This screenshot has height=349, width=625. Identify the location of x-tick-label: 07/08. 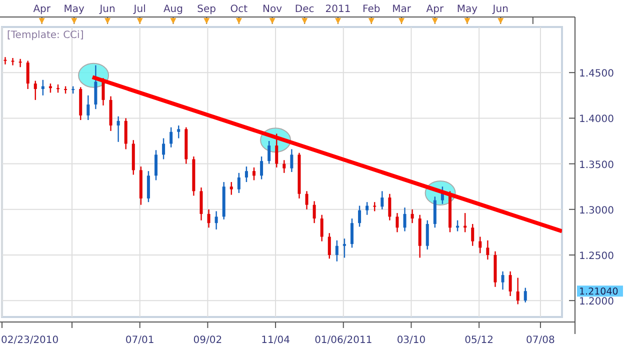
(540, 340).